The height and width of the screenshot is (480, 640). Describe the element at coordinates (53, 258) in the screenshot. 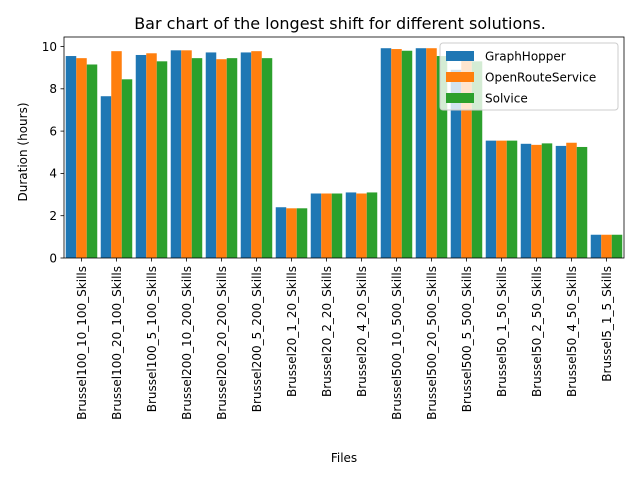

I see `y-tick-label: 0` at that location.